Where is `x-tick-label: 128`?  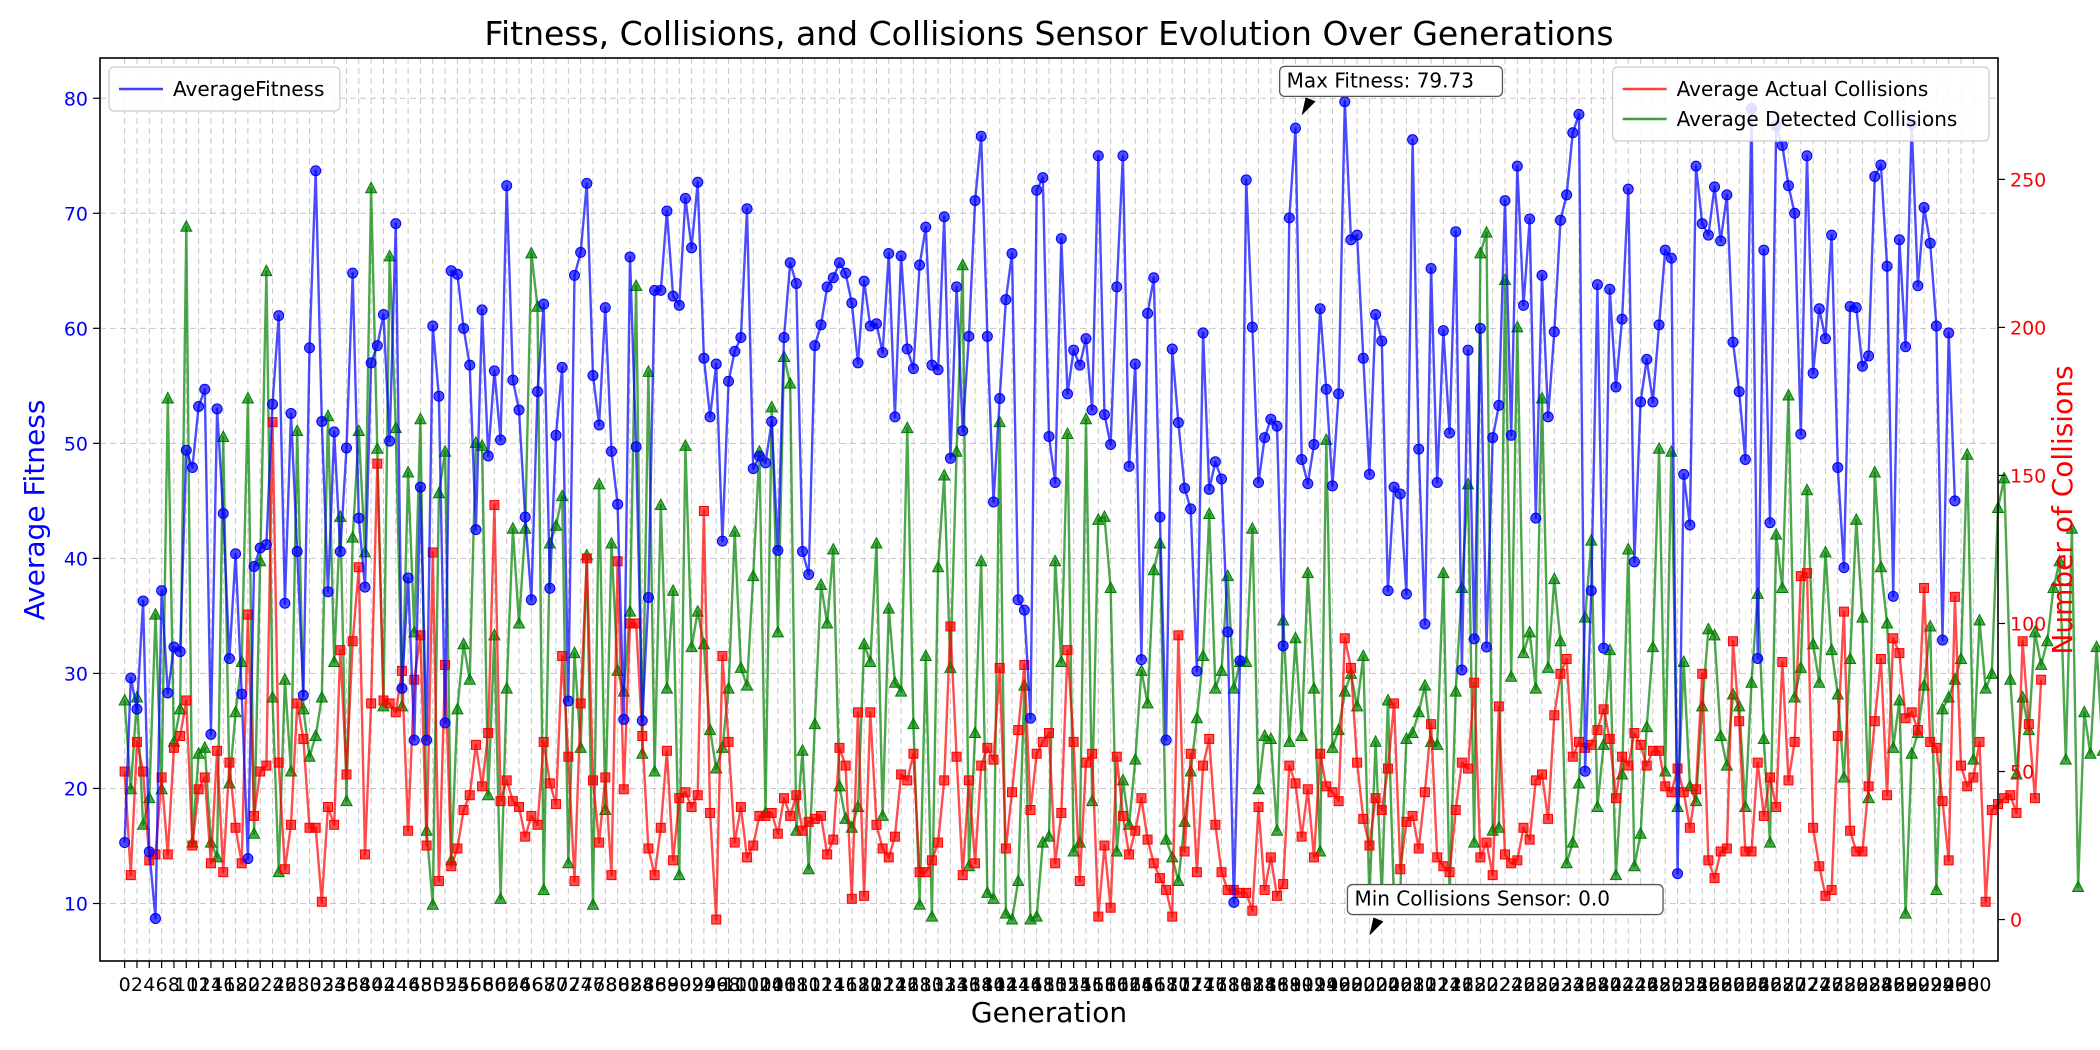 x-tick-label: 128 is located at coordinates (913, 985).